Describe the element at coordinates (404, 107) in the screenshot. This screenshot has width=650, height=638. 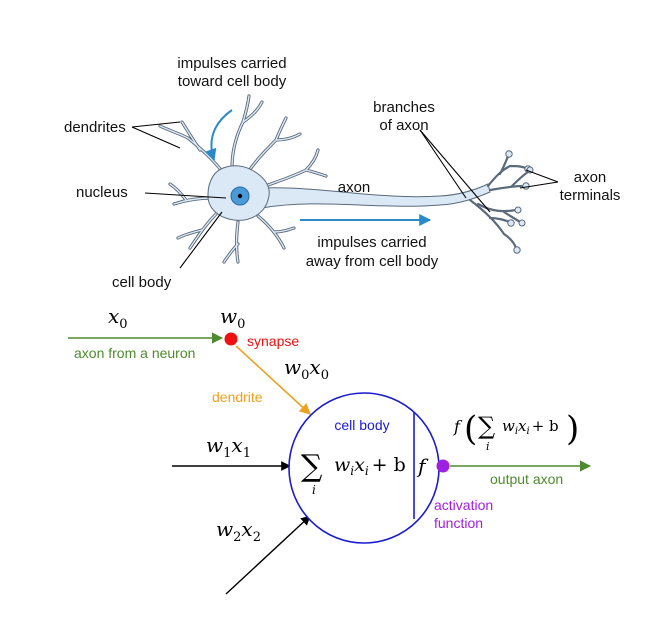
I see `branches-label-line1: branches` at that location.